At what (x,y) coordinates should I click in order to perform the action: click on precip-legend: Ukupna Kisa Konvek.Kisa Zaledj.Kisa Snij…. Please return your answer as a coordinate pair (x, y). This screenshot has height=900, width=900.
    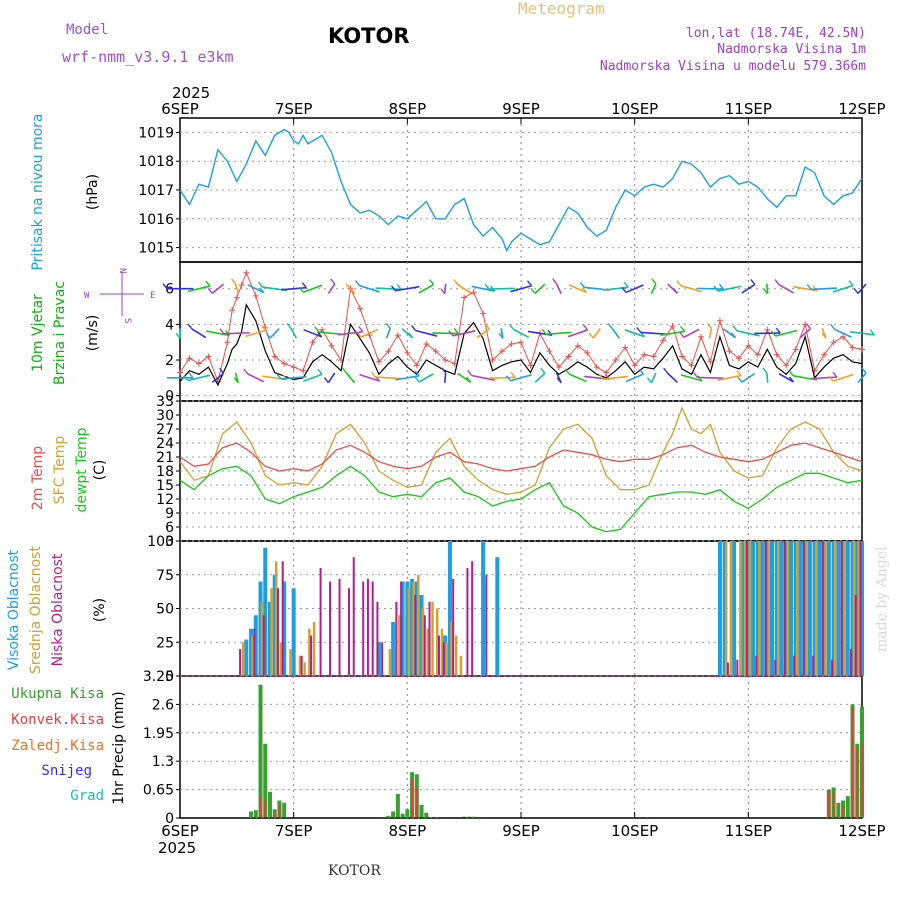
    Looking at the image, I should click on (57, 745).